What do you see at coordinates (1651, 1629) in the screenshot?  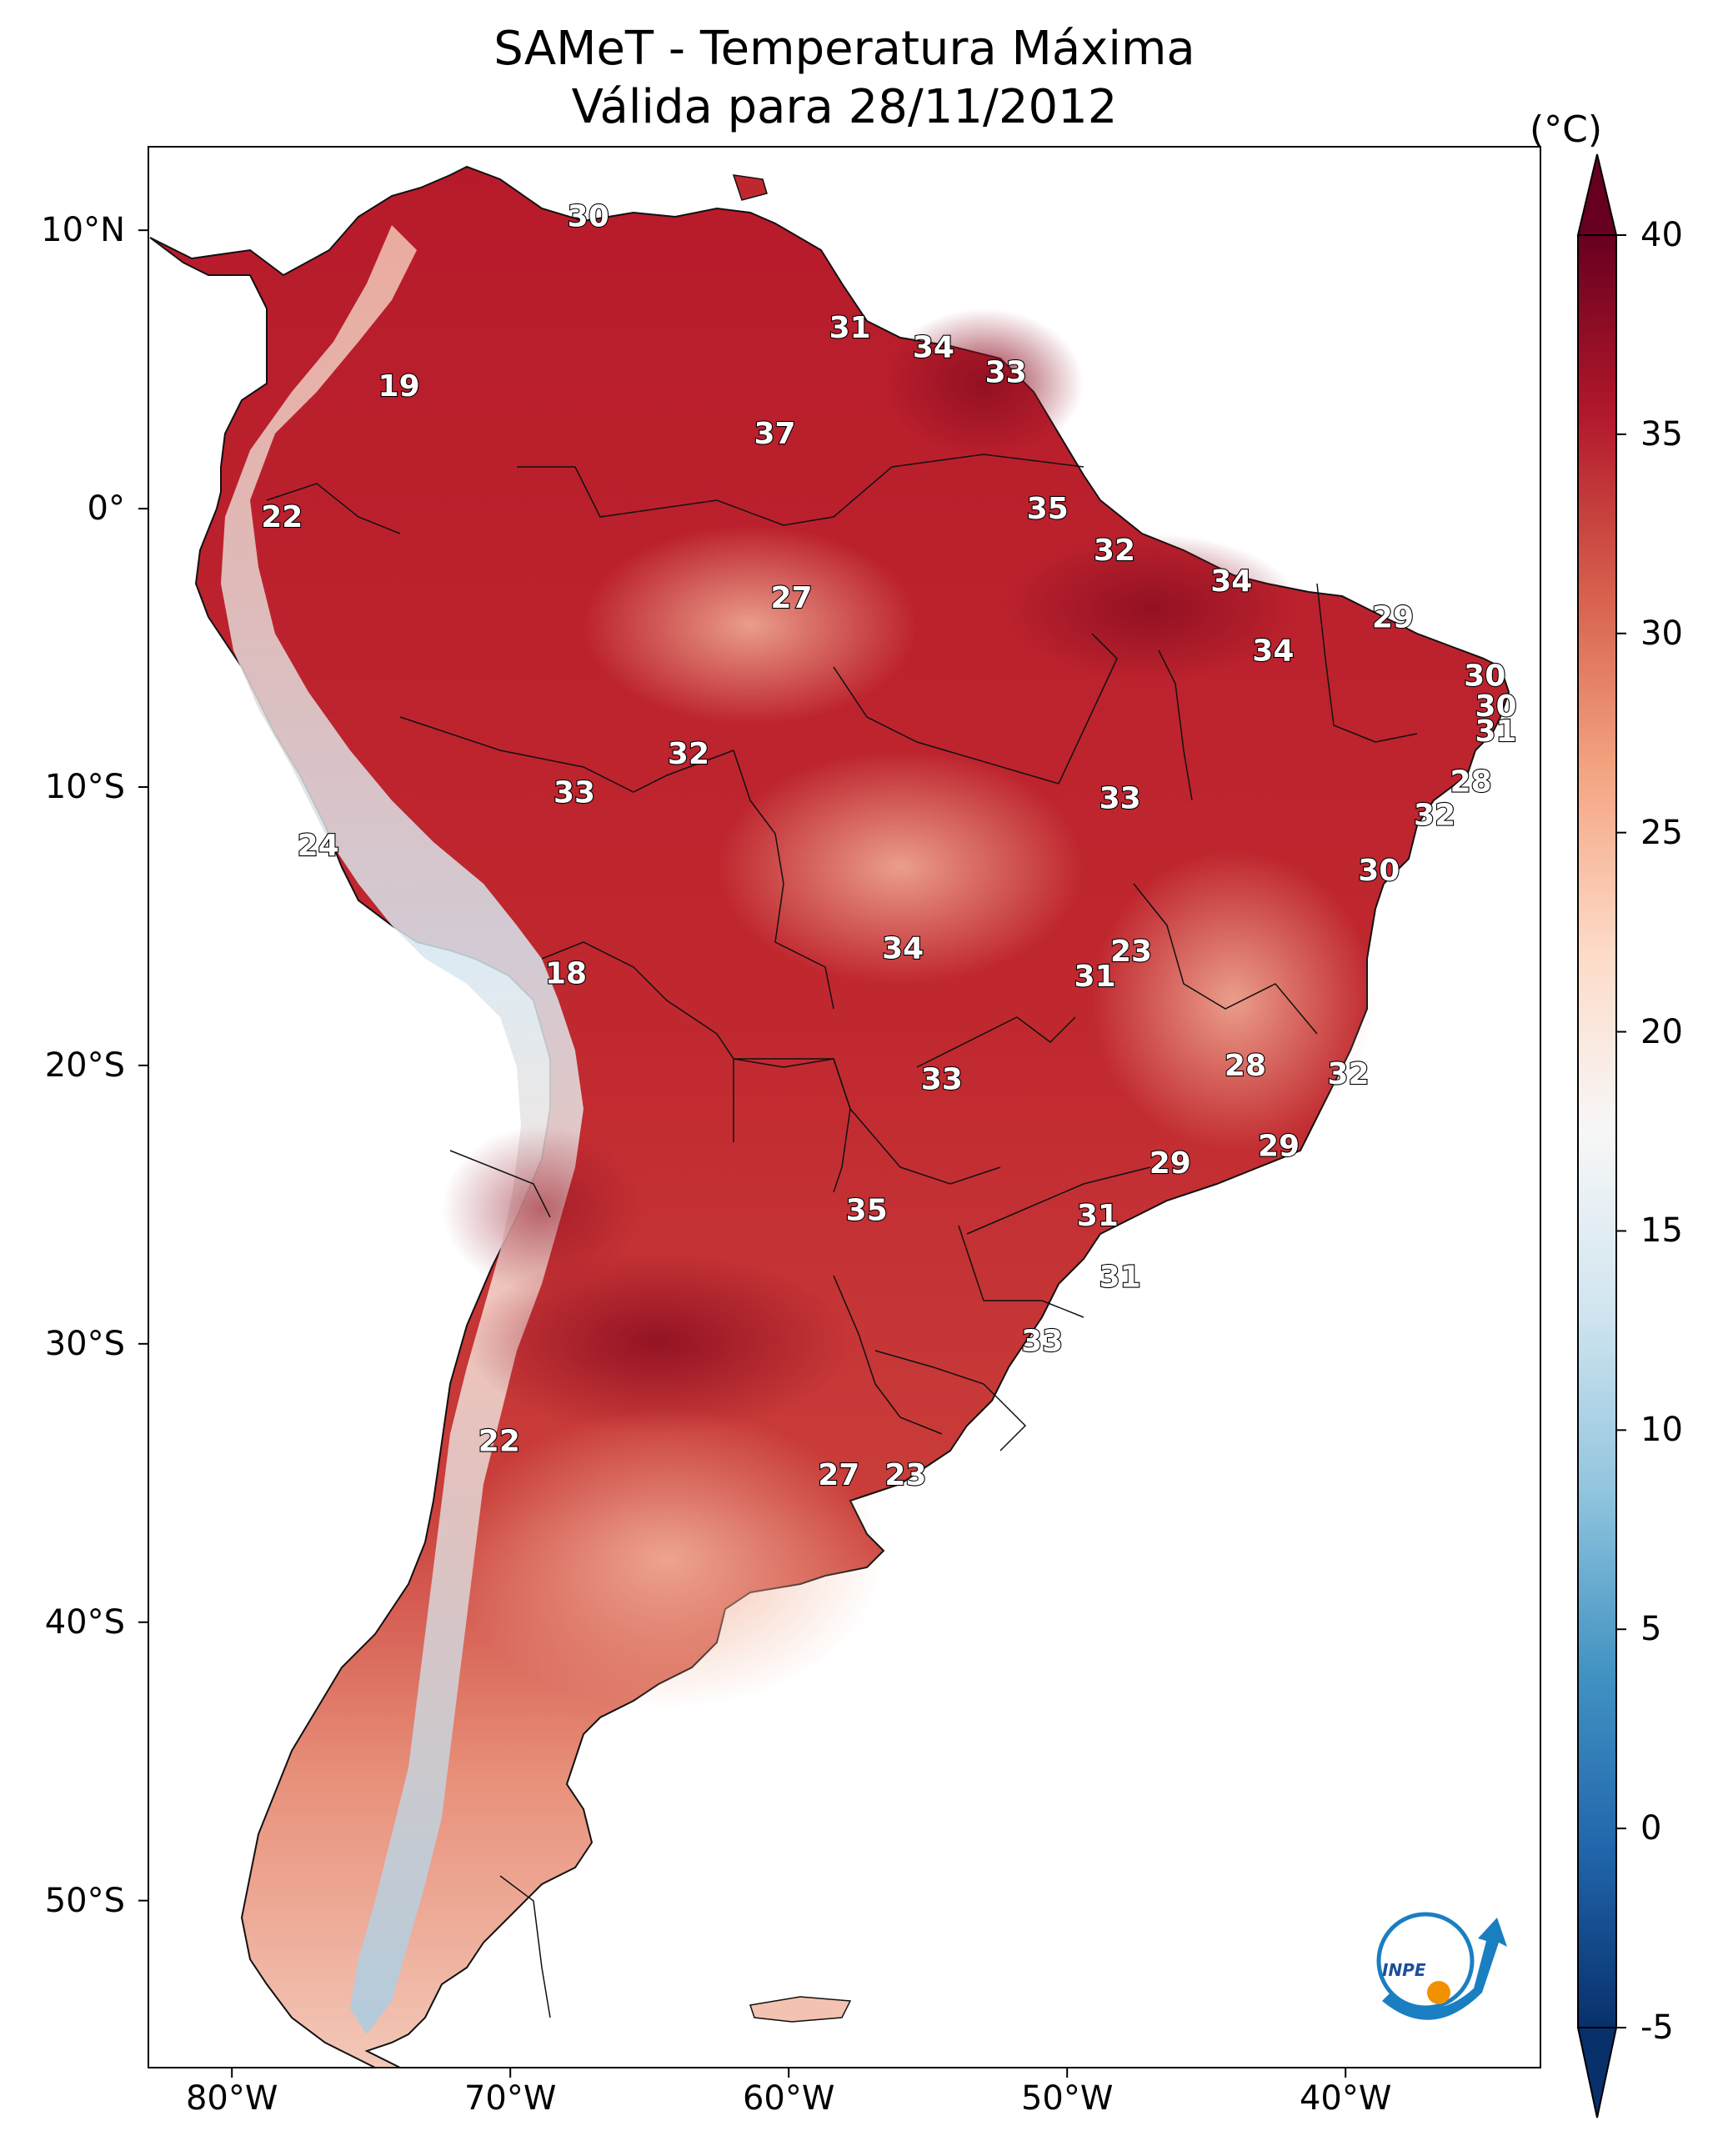 I see `colorbar-tick-label: 5` at bounding box center [1651, 1629].